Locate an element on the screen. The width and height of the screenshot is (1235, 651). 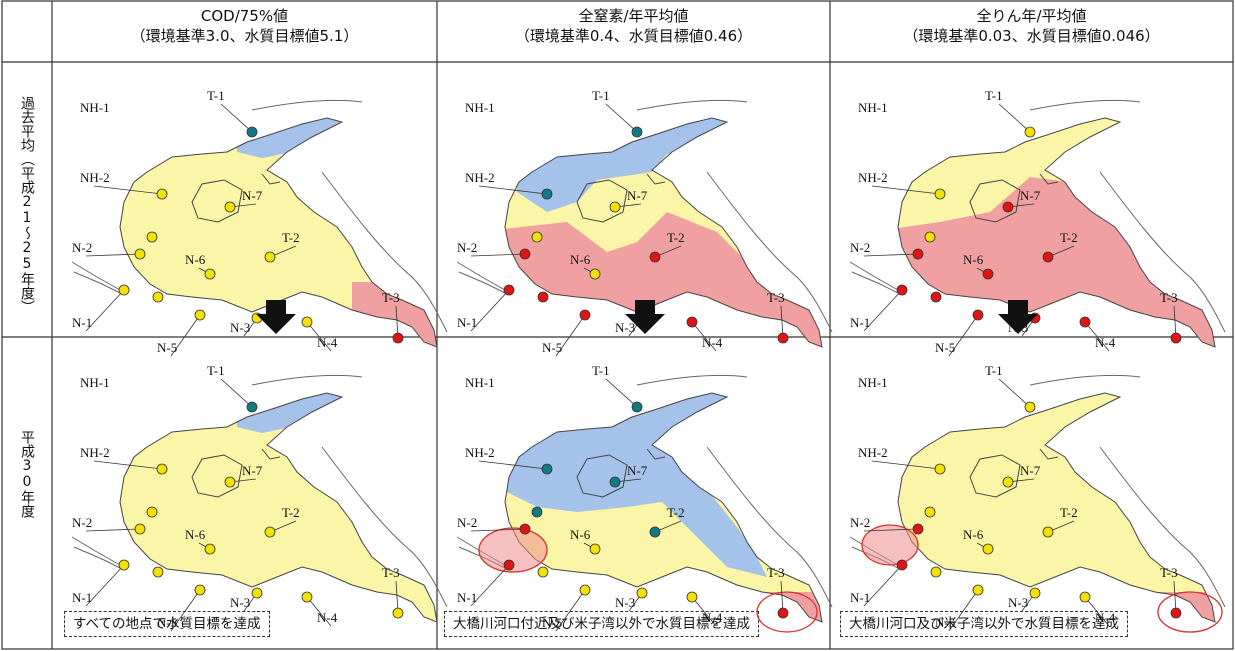
column-header-nitrogen: 全窒素/年平均値 （環境基準0.4、水質目標値0.46） is located at coordinates (633, 26).